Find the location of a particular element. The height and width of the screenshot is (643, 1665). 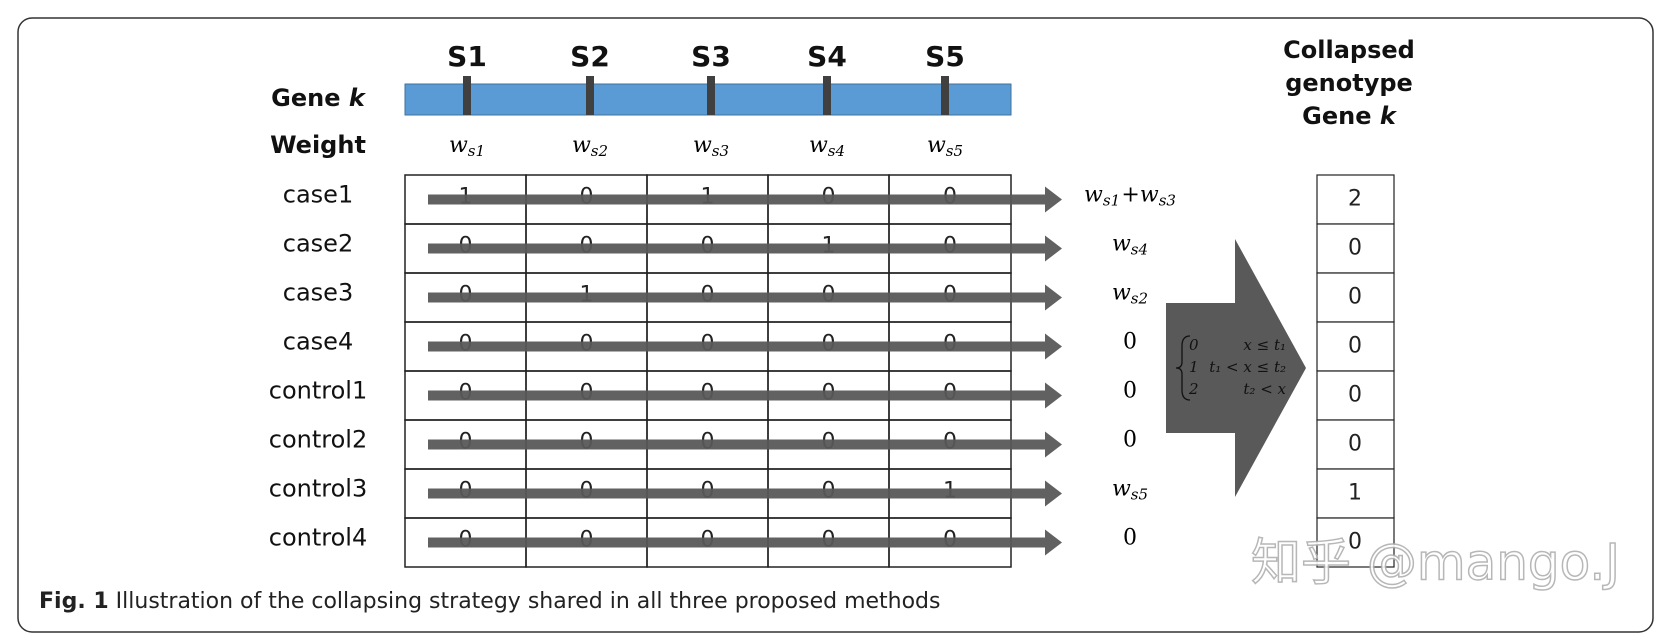

caption-label: Fig. 1 is located at coordinates (74, 601).